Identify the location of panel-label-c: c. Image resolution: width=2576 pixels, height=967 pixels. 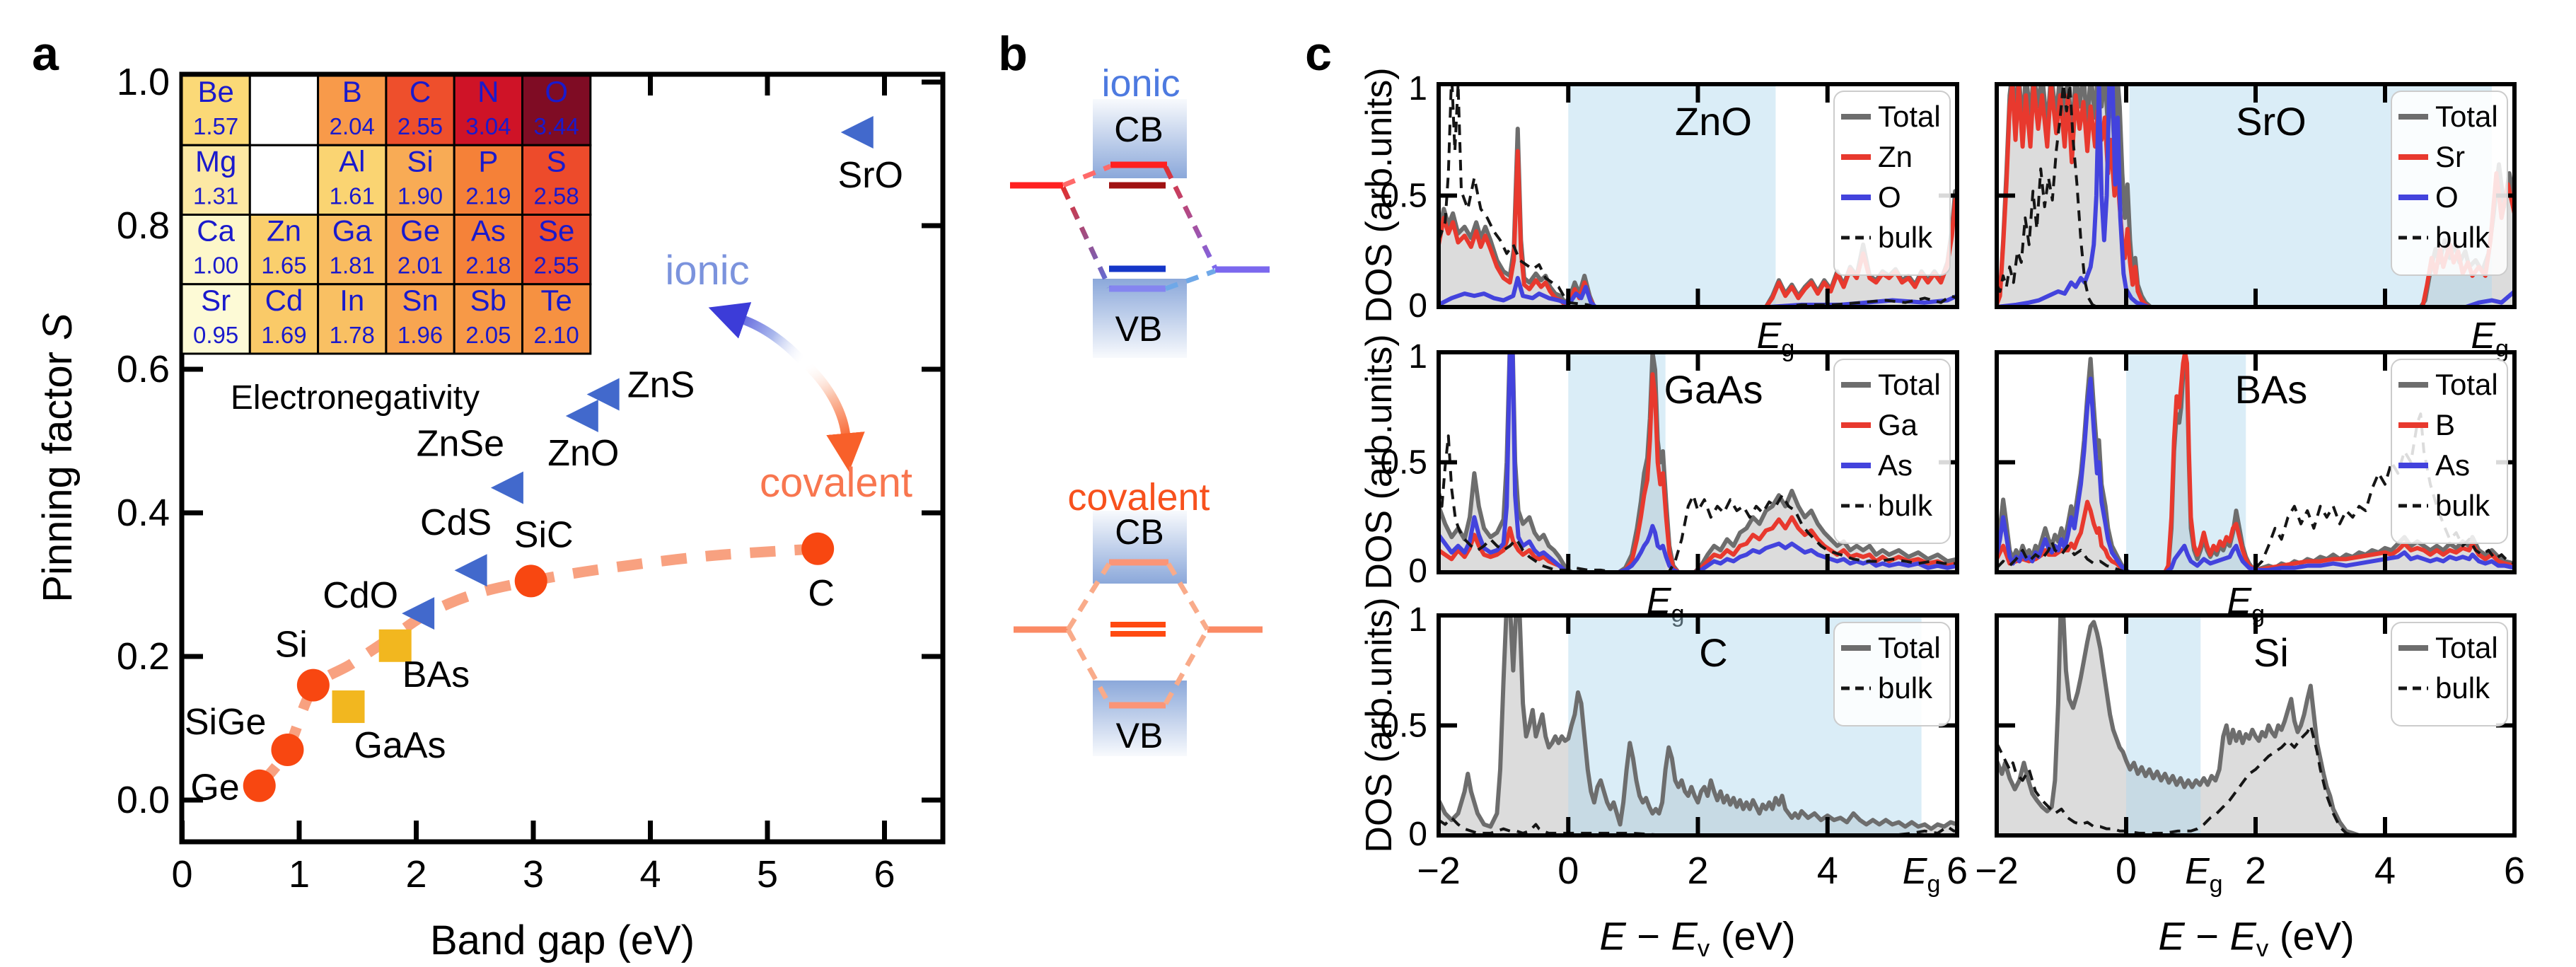
(1318, 54).